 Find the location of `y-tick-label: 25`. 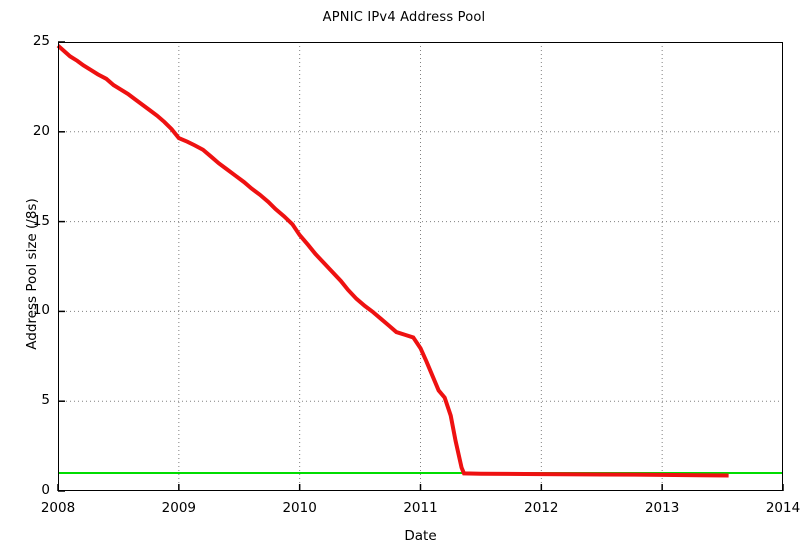

y-tick-label: 25 is located at coordinates (41, 41).